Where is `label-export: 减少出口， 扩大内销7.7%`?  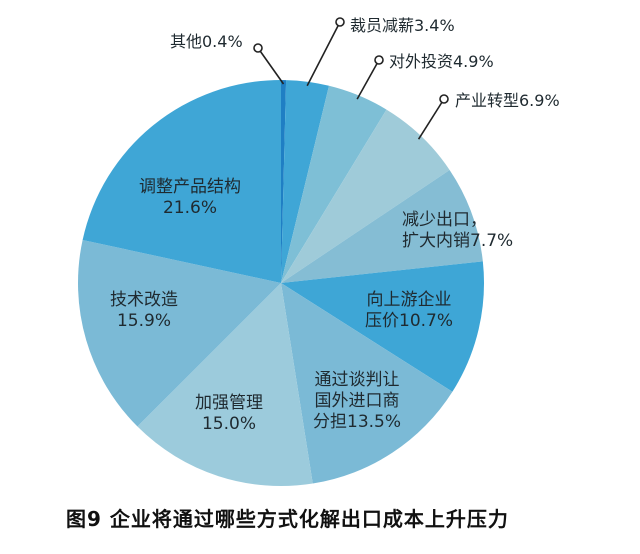
label-export: 减少出口， 扩大内销7.7% is located at coordinates (458, 230).